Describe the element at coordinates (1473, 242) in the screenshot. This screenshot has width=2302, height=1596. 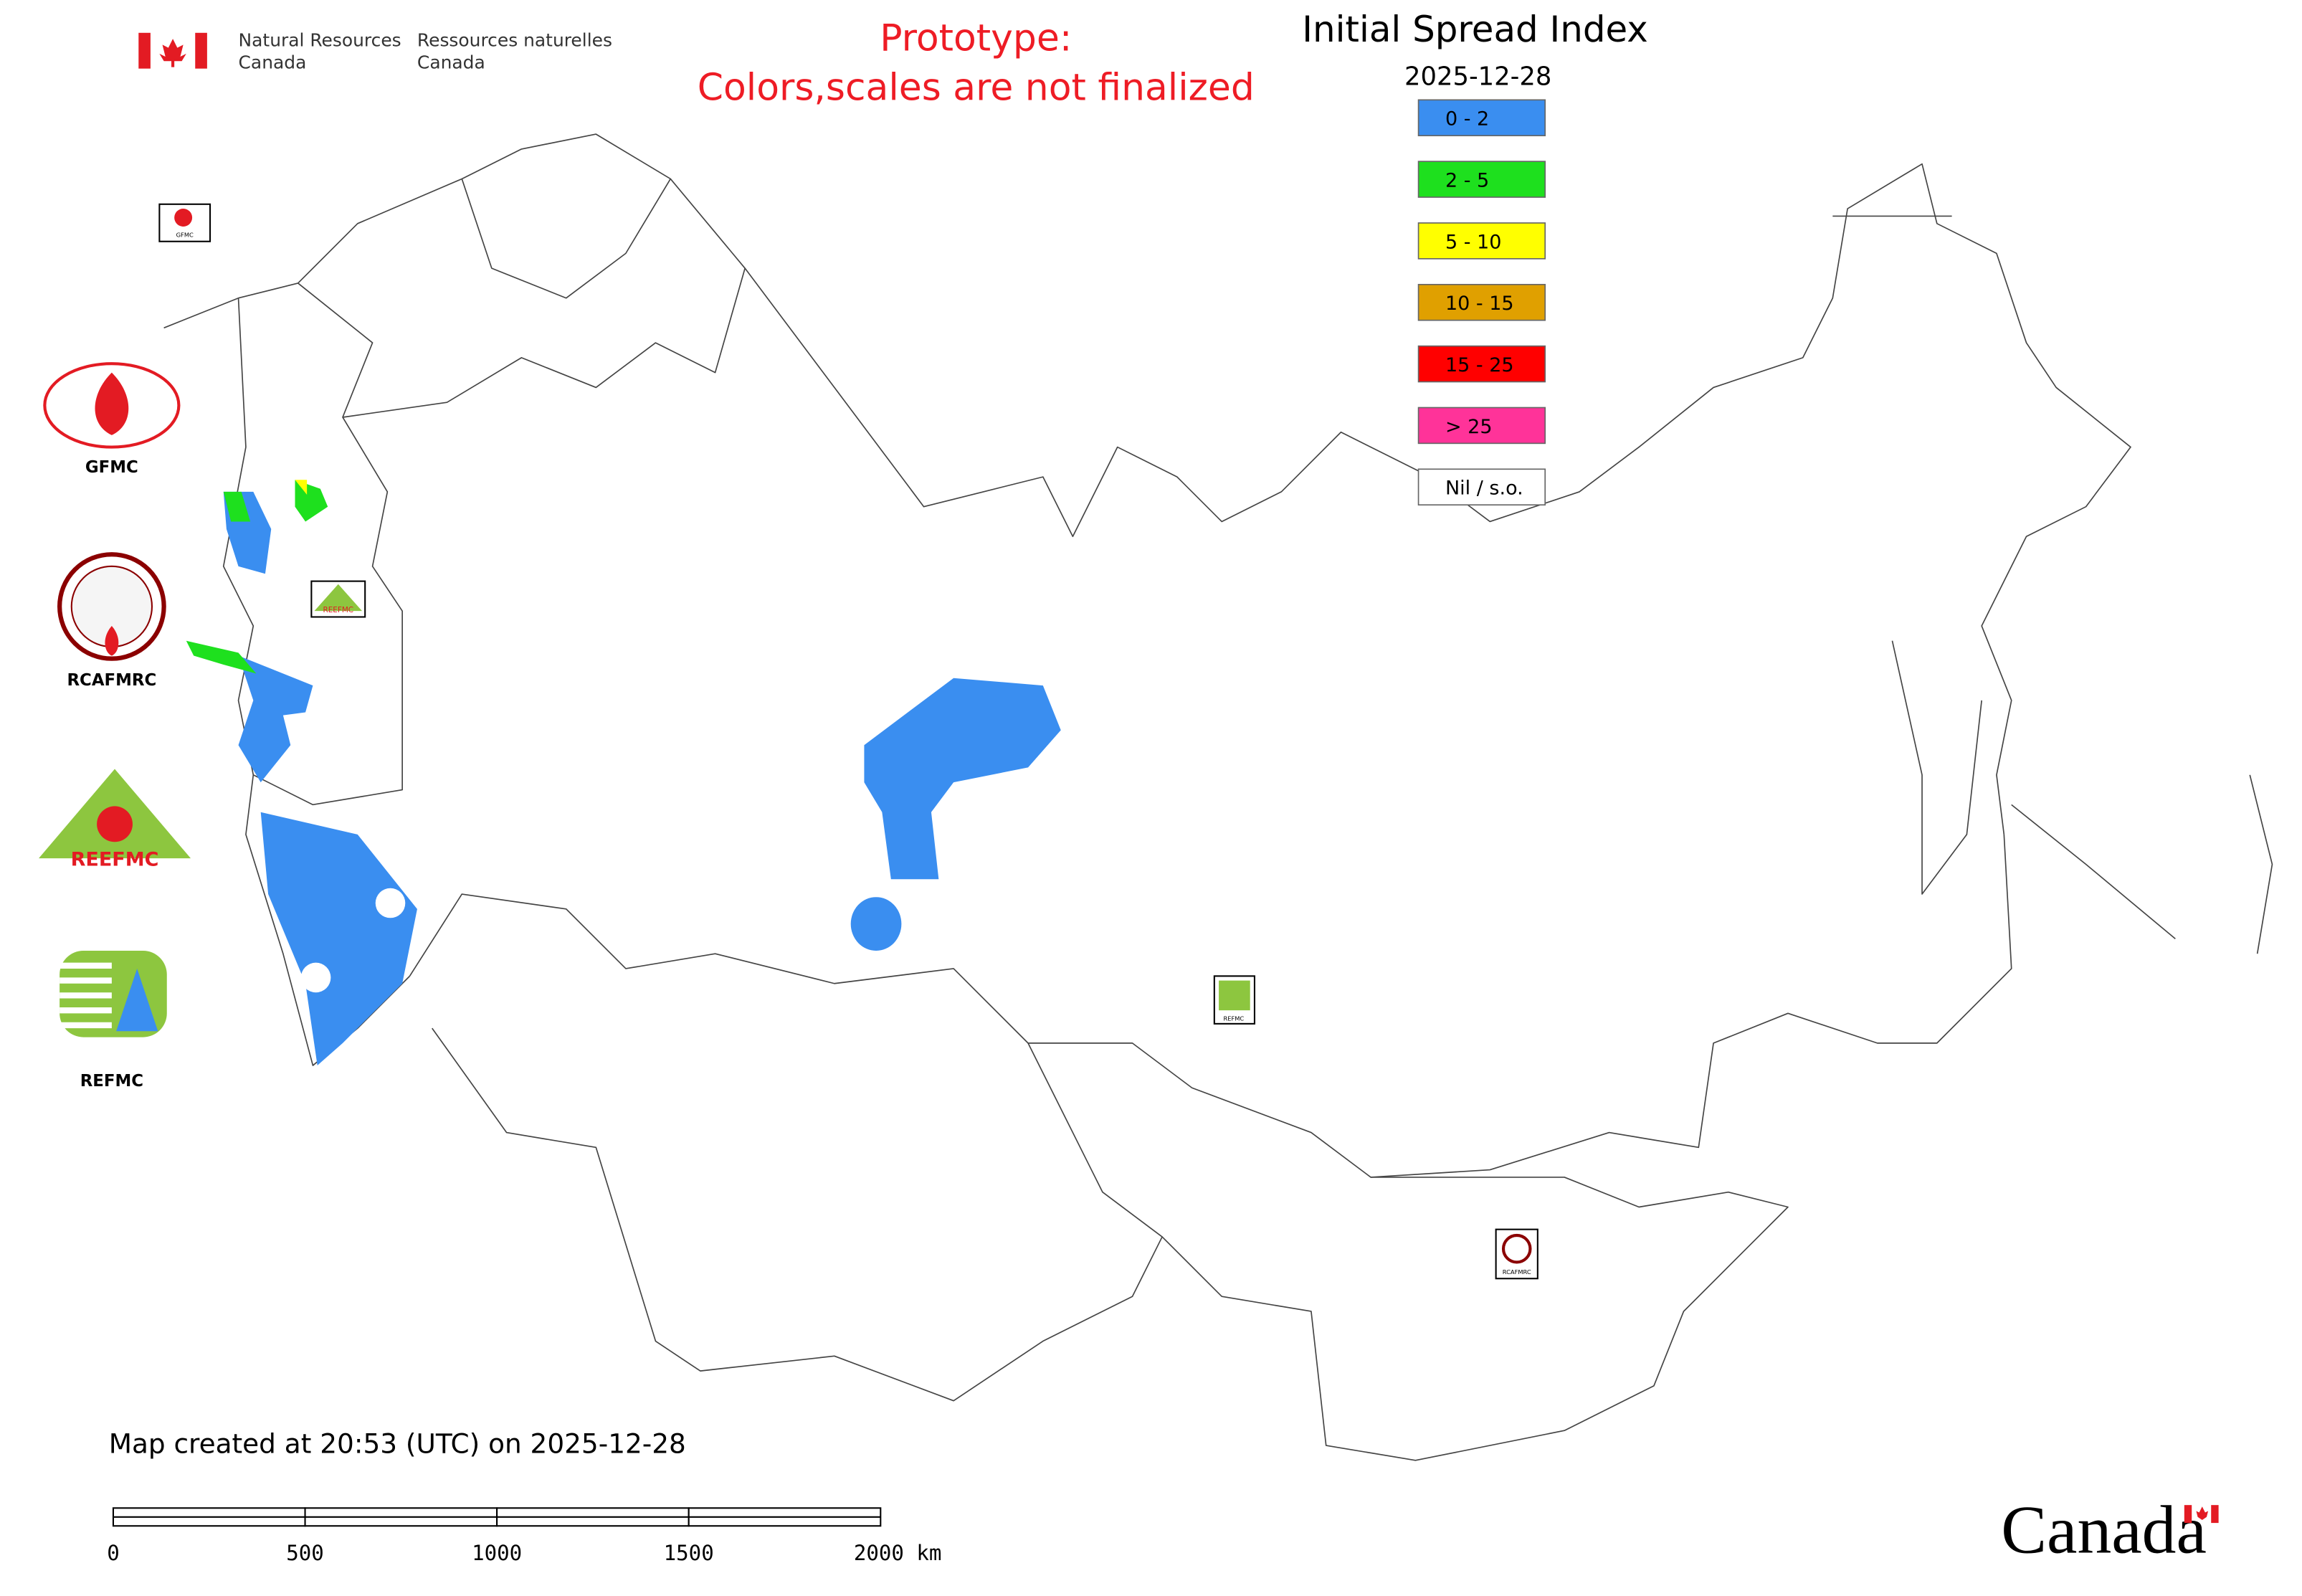
I see `legend-label: 5 - 10` at that location.